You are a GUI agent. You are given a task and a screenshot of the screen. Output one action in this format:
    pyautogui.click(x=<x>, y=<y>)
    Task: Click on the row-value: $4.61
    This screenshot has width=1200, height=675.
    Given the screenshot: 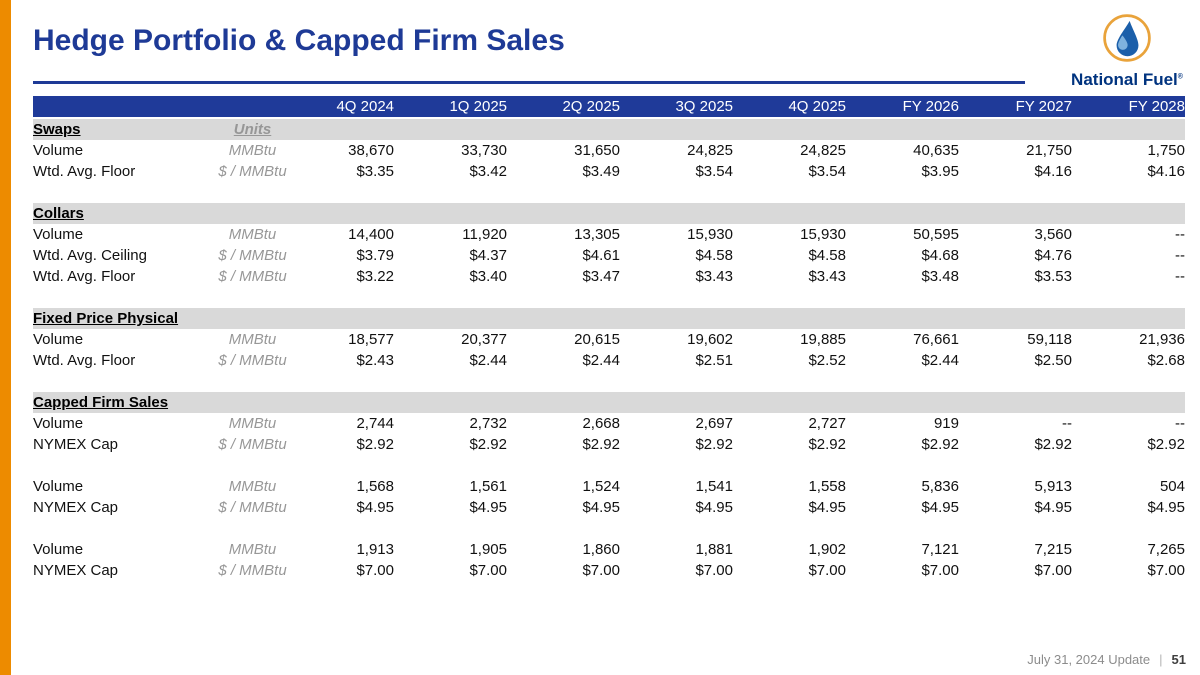 What is the action you would take?
    pyautogui.click(x=601, y=255)
    